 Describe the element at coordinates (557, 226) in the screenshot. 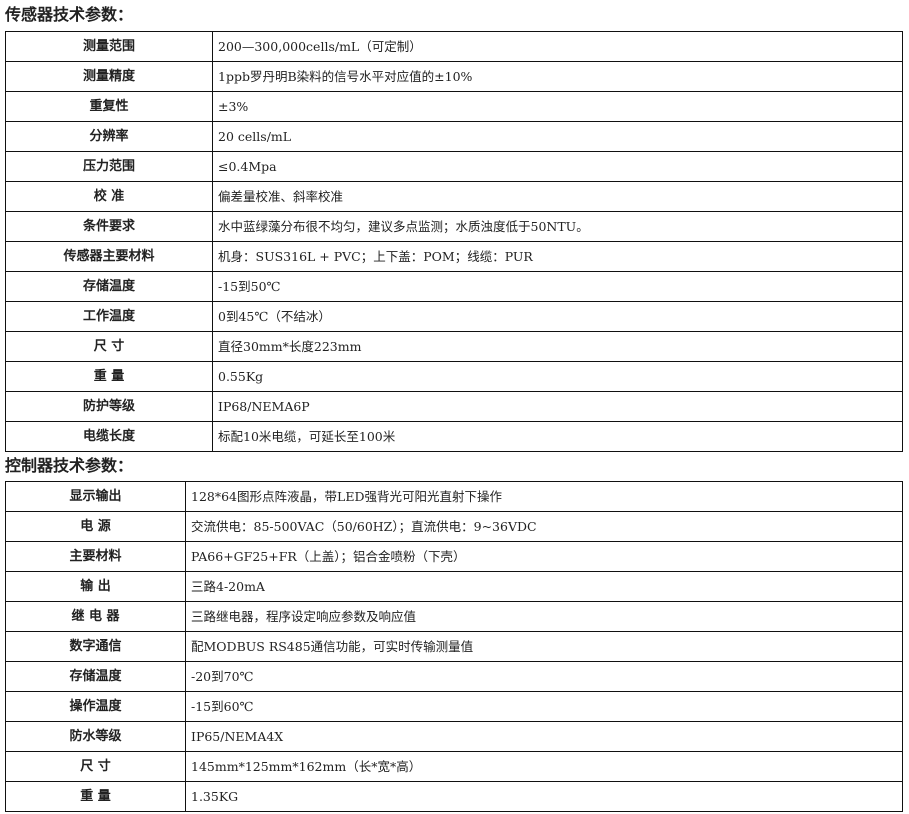

I see `param-value: 水中蓝绿藻分布很不均匀，建议多点监测；水质浊度低于50NTU。` at that location.